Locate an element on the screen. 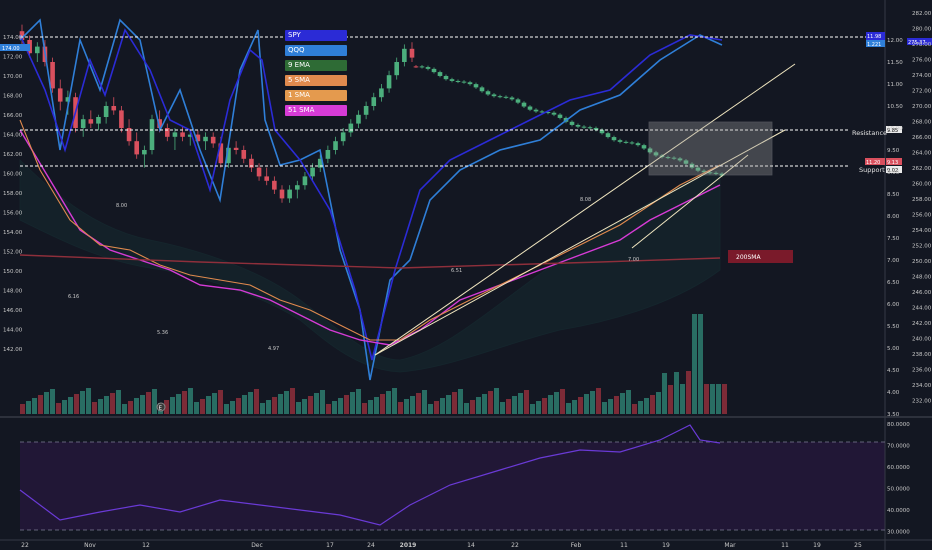 The height and width of the screenshot is (550, 932). volume-bars is located at coordinates (373, 364).